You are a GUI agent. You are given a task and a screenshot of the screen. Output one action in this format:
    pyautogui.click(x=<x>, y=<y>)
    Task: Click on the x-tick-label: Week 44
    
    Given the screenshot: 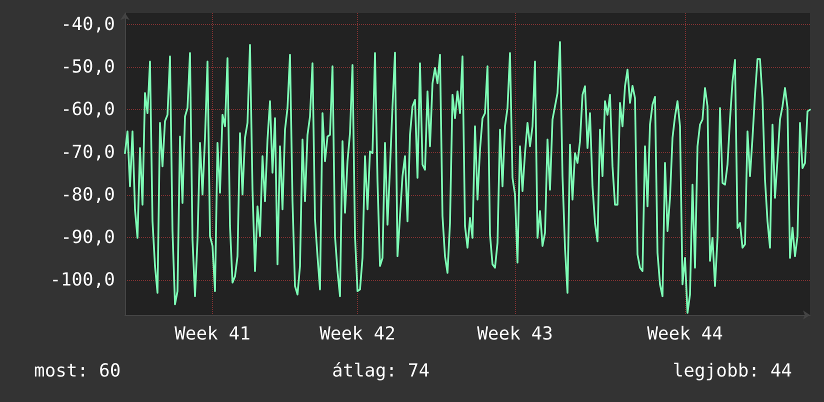 What is the action you would take?
    pyautogui.click(x=685, y=334)
    